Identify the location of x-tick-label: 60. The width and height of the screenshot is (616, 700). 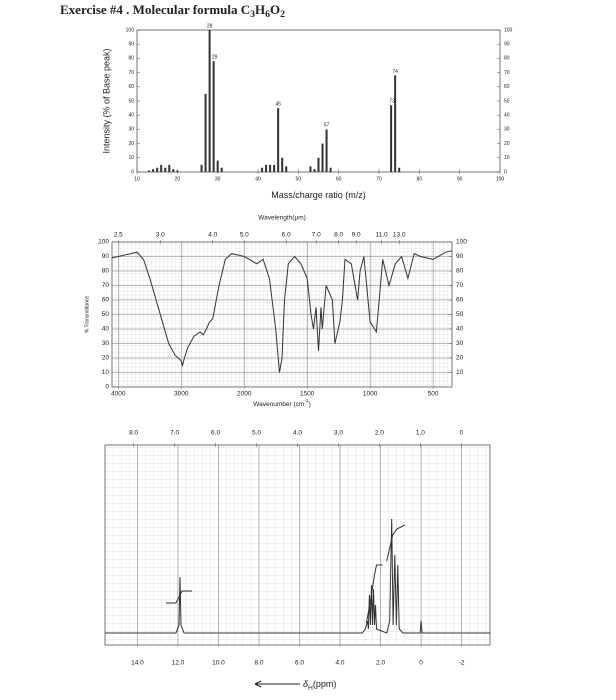
(339, 179).